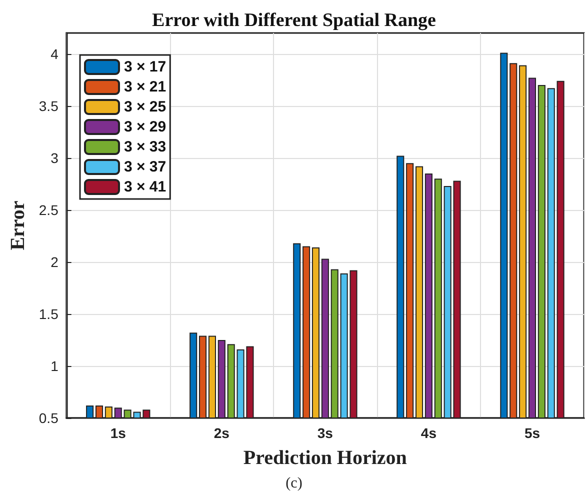 The height and width of the screenshot is (493, 588). What do you see at coordinates (294, 20) in the screenshot?
I see `chart-title: Error with Different Spatial Range` at bounding box center [294, 20].